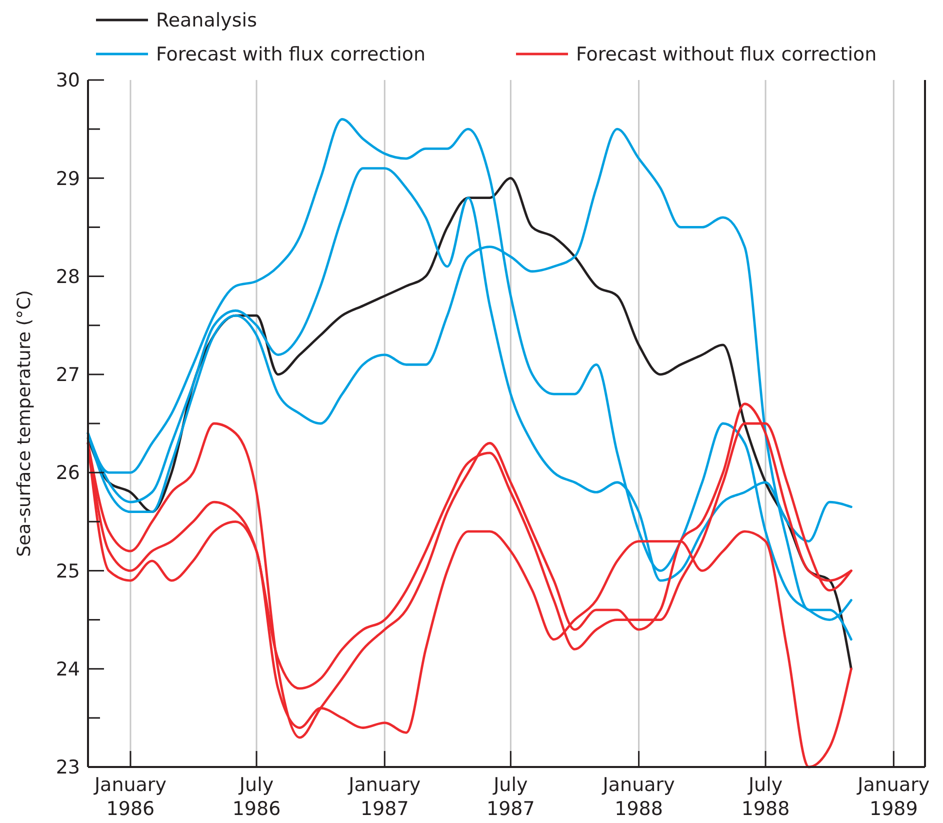 Image resolution: width=943 pixels, height=823 pixels. I want to click on y-axis-title: Sea-surface temperature (°C), so click(24, 423).